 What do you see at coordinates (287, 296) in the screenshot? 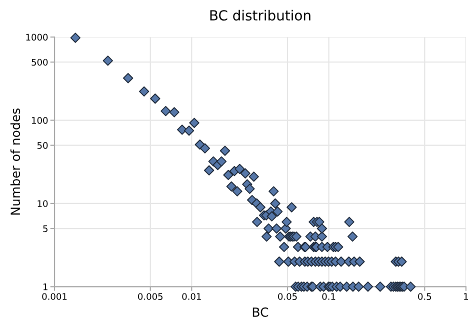
I see `x-tick-label: 0.05` at bounding box center [287, 296].